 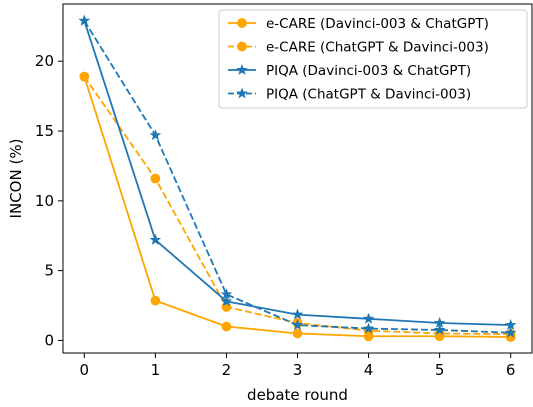 I want to click on y-axis-ticks: 0 5 10 15 20, so click(x=49, y=200).